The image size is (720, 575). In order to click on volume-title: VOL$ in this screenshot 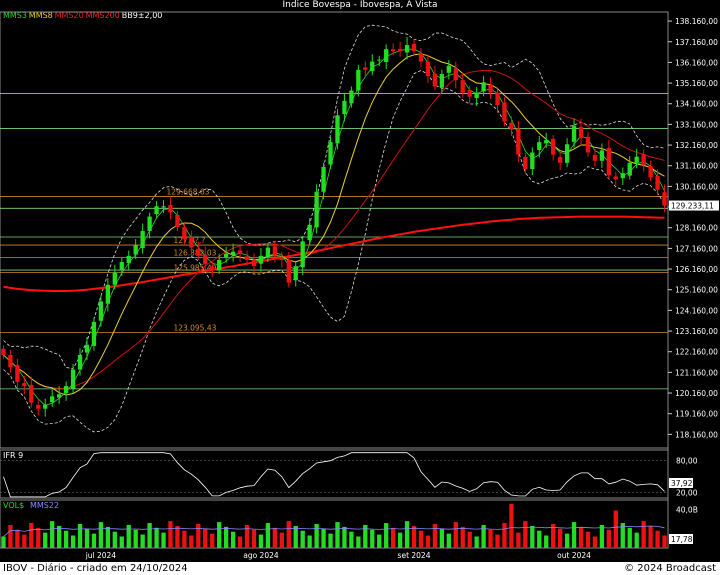, I will do `click(13, 505)`.